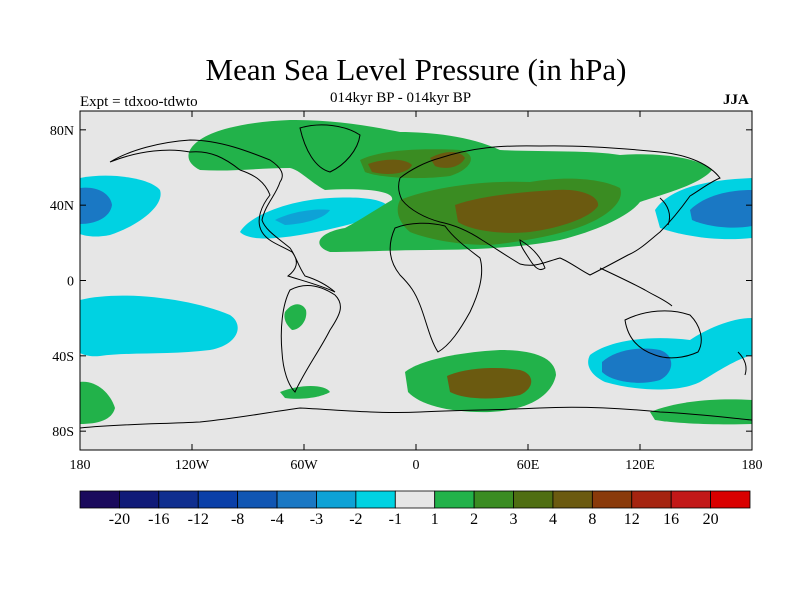  I want to click on coast-africa, so click(436, 287).